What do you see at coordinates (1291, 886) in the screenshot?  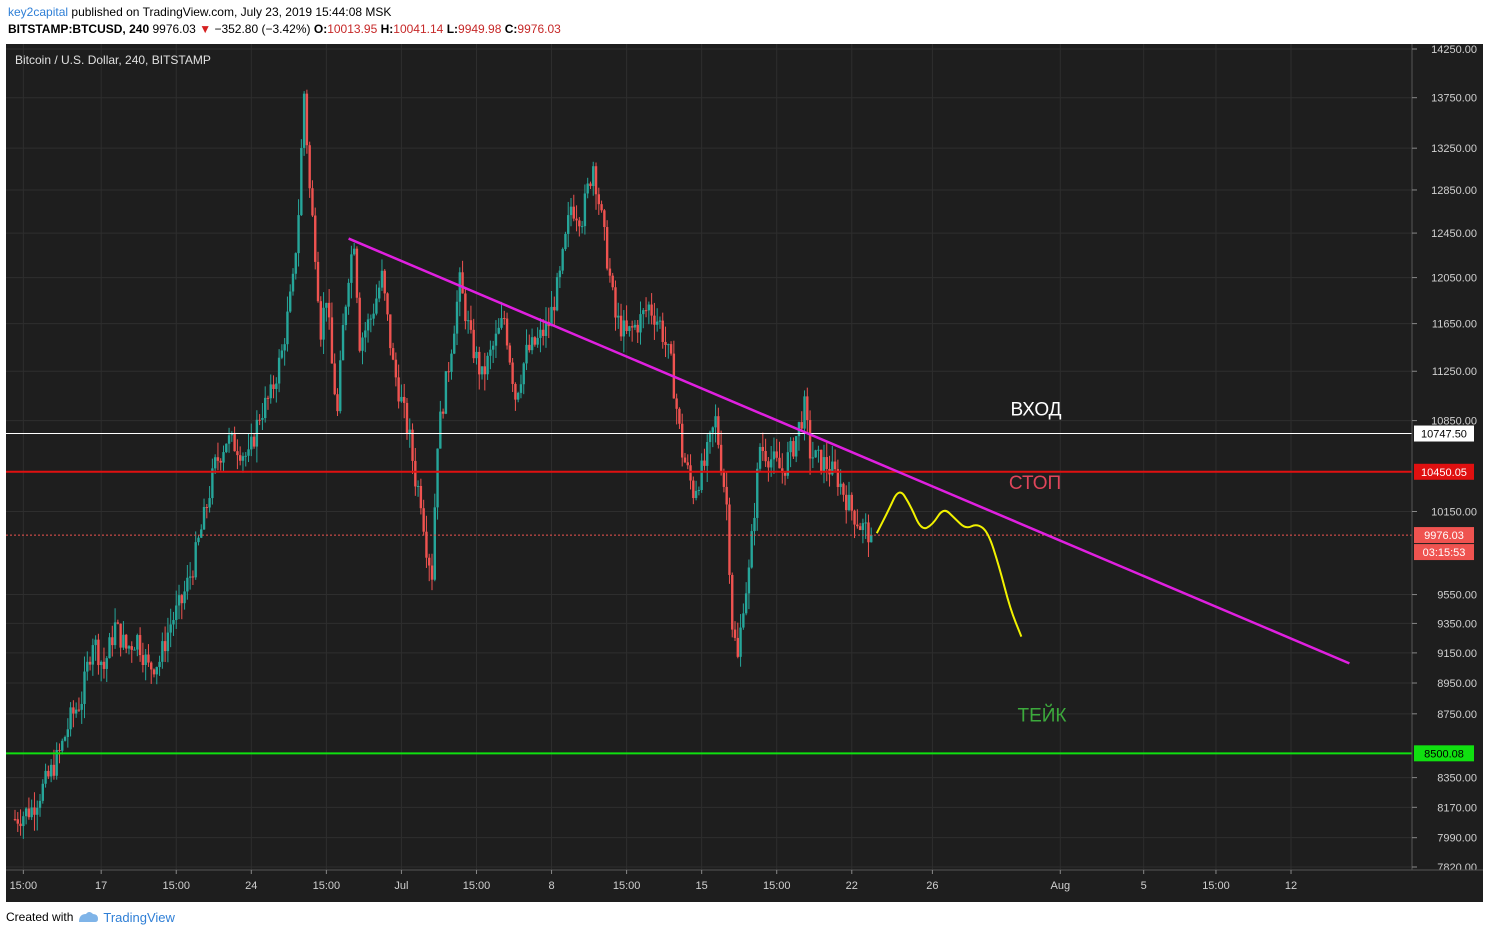 I see `time-tick-label: 12` at bounding box center [1291, 886].